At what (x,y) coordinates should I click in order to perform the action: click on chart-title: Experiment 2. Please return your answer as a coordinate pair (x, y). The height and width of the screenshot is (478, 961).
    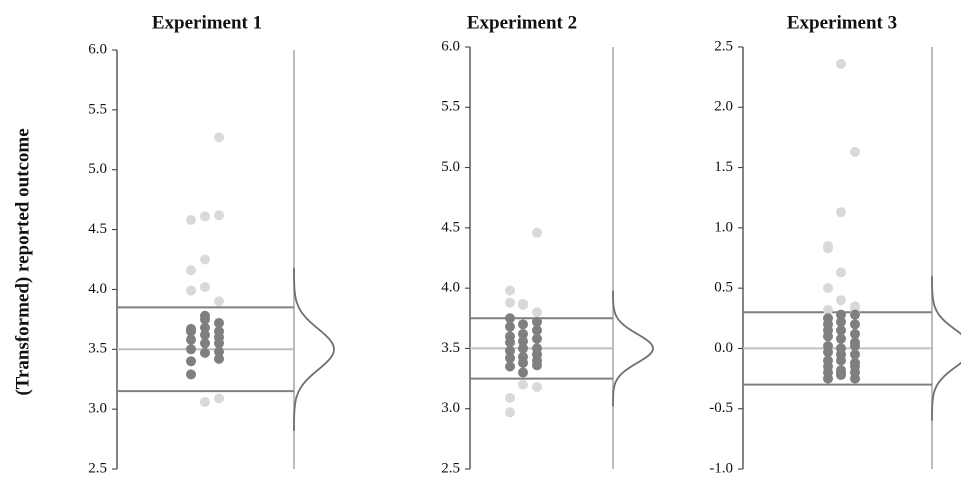
    Looking at the image, I should click on (522, 22).